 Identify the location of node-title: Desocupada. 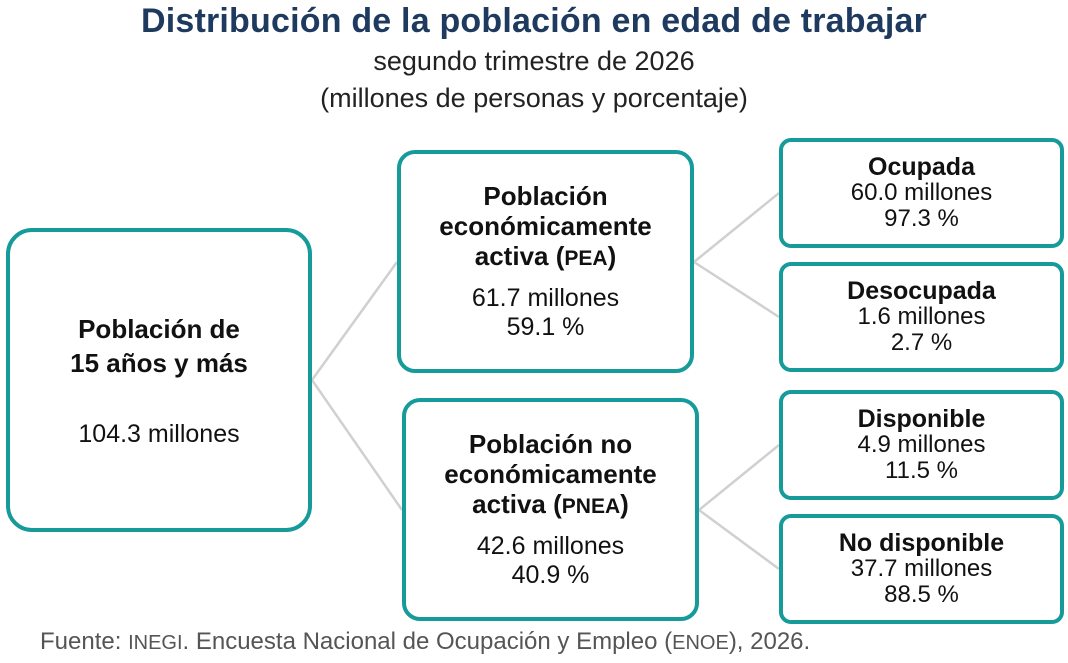
(921, 291).